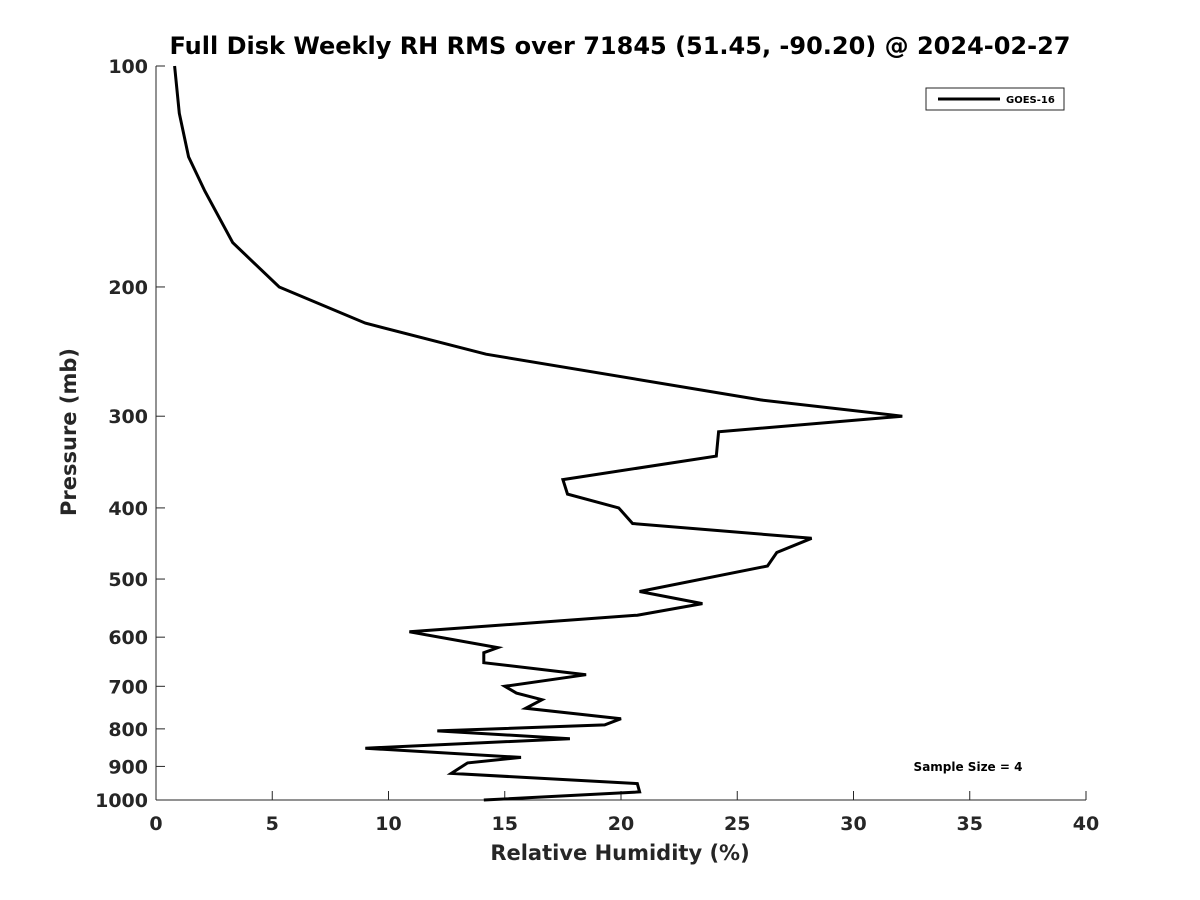 Image resolution: width=1200 pixels, height=900 pixels. Describe the element at coordinates (128, 288) in the screenshot. I see `y-tick-label: 200` at that location.